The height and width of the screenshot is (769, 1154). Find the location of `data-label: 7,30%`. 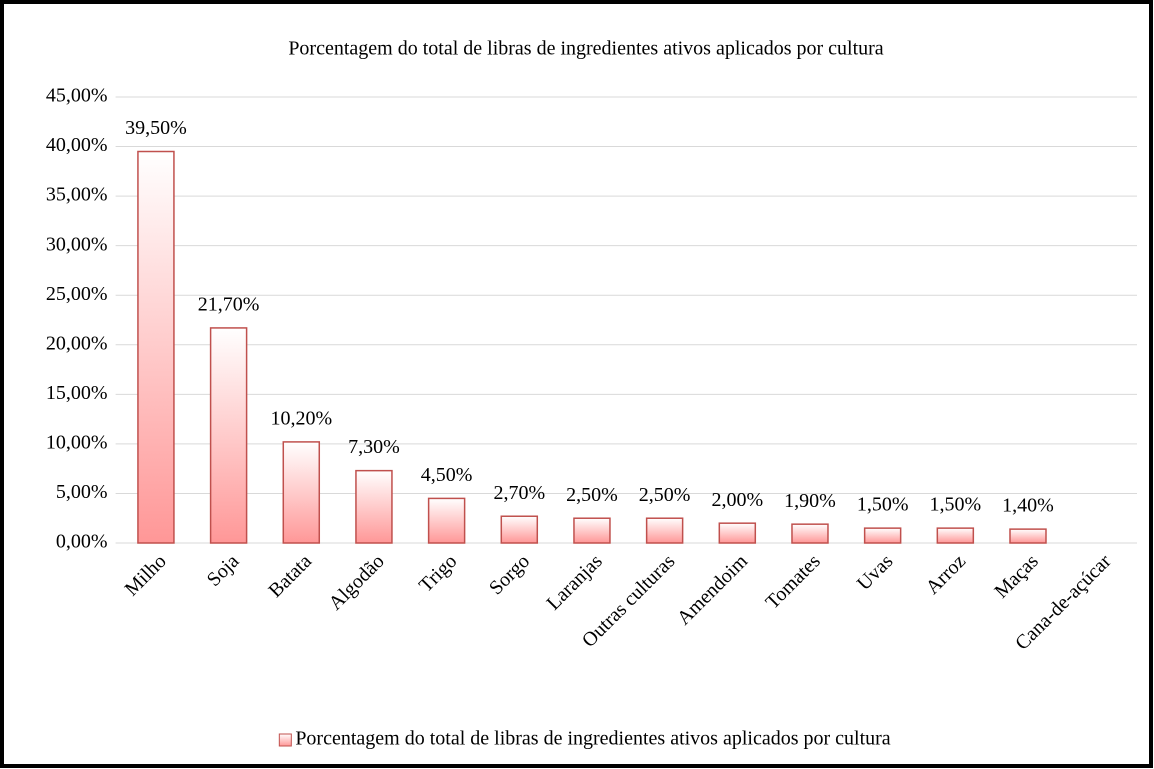

data-label: 7,30% is located at coordinates (374, 447).